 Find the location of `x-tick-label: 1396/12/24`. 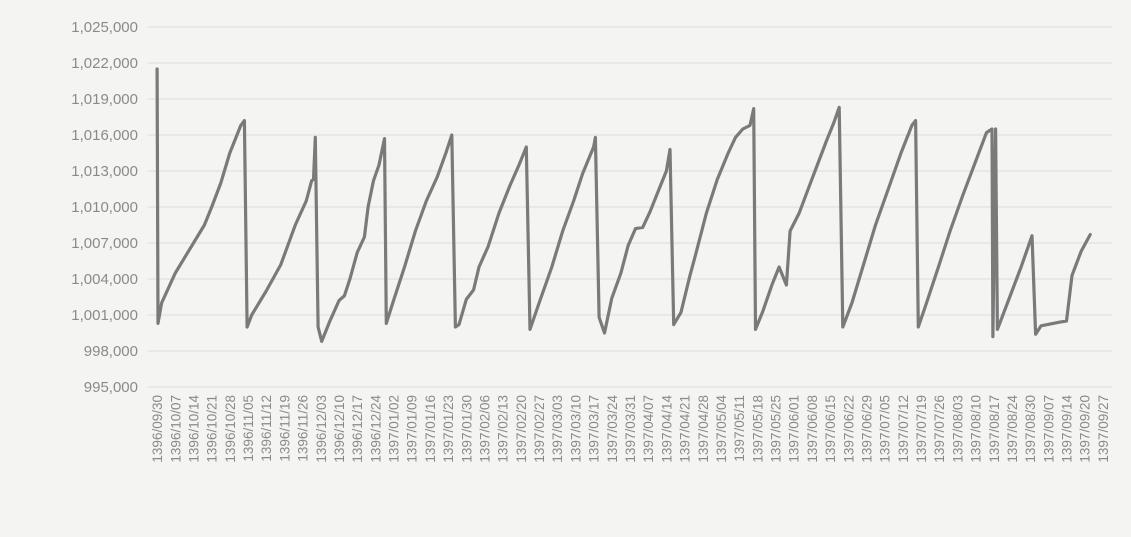

x-tick-label: 1396/12/24 is located at coordinates (375, 429).